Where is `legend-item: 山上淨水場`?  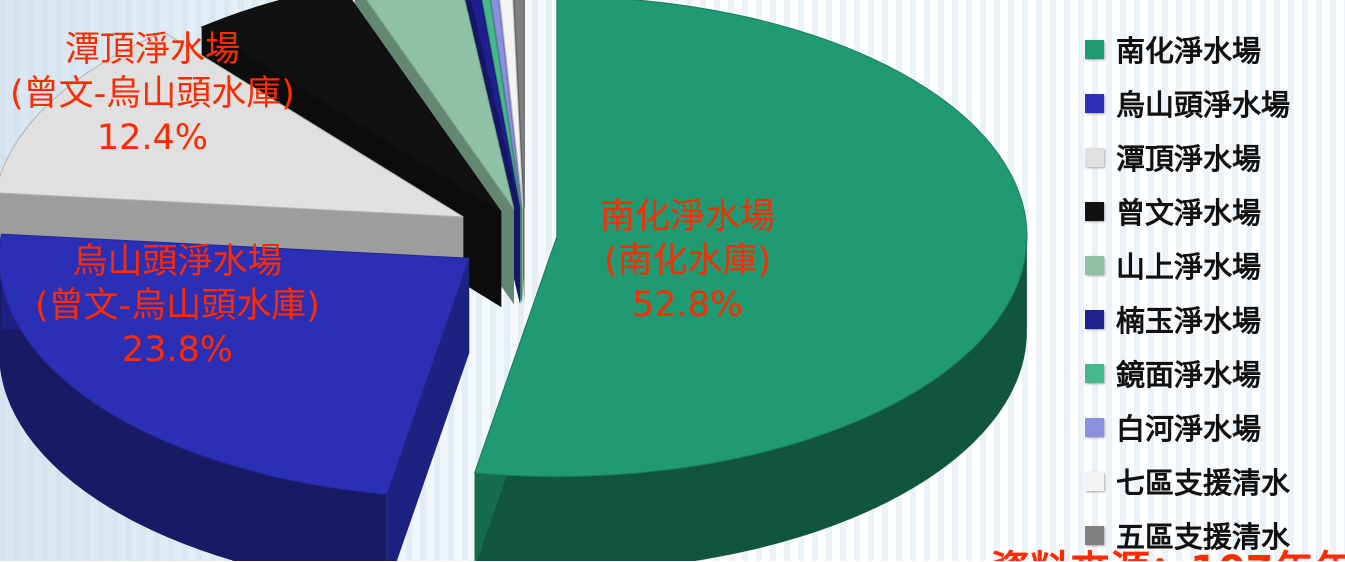
legend-item: 山上淨水場 is located at coordinates (1187, 265).